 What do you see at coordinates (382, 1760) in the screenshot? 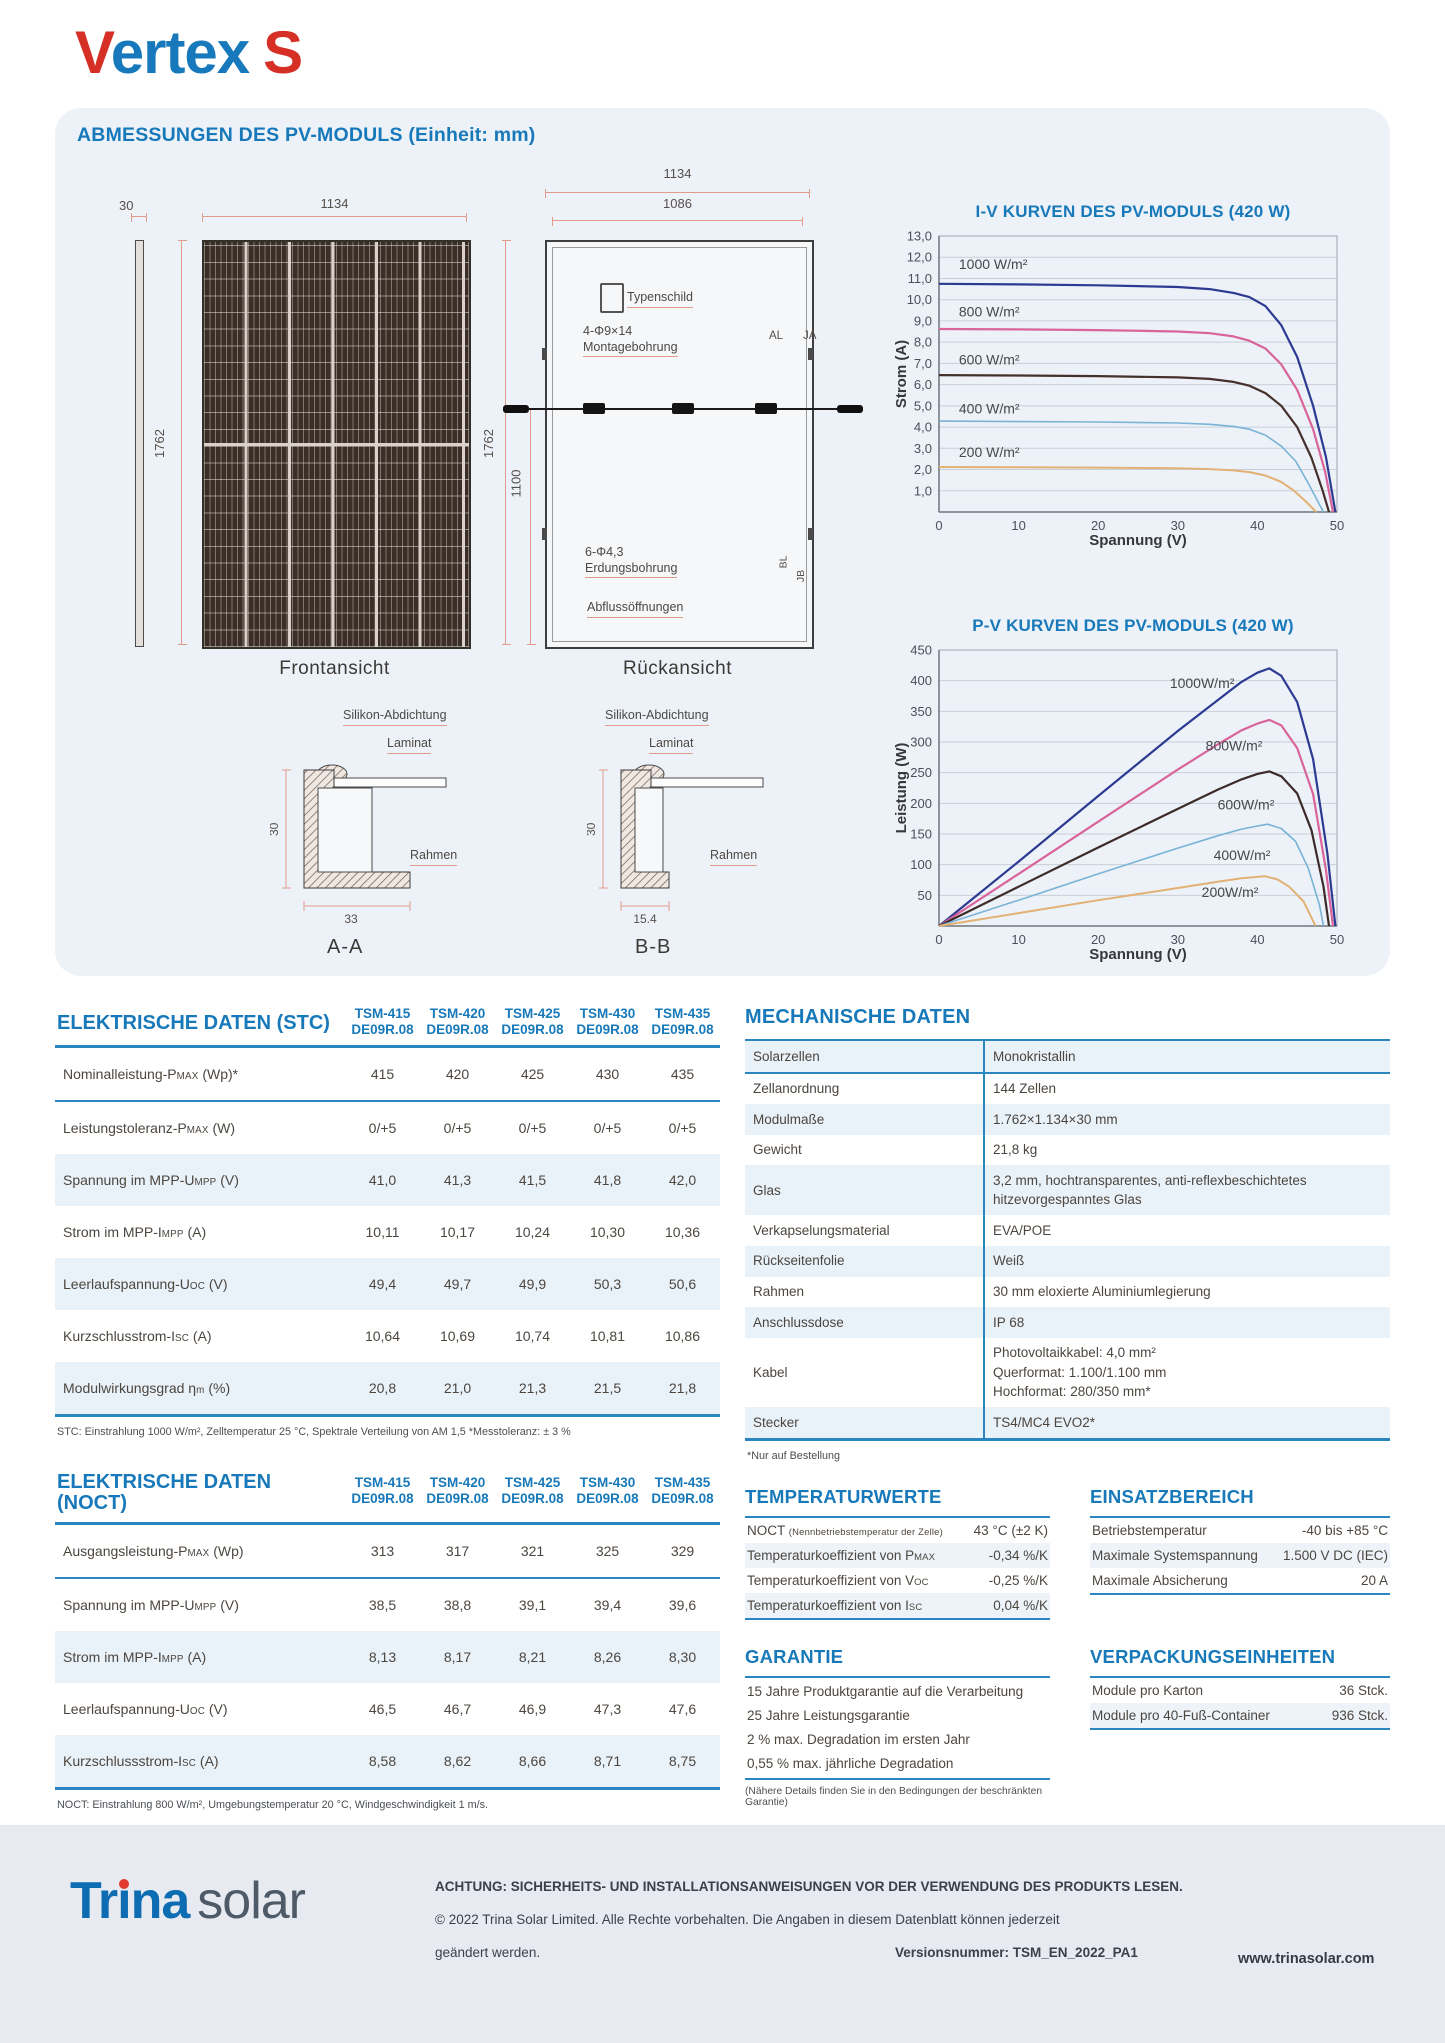
I see `cell-value: 8,58` at bounding box center [382, 1760].